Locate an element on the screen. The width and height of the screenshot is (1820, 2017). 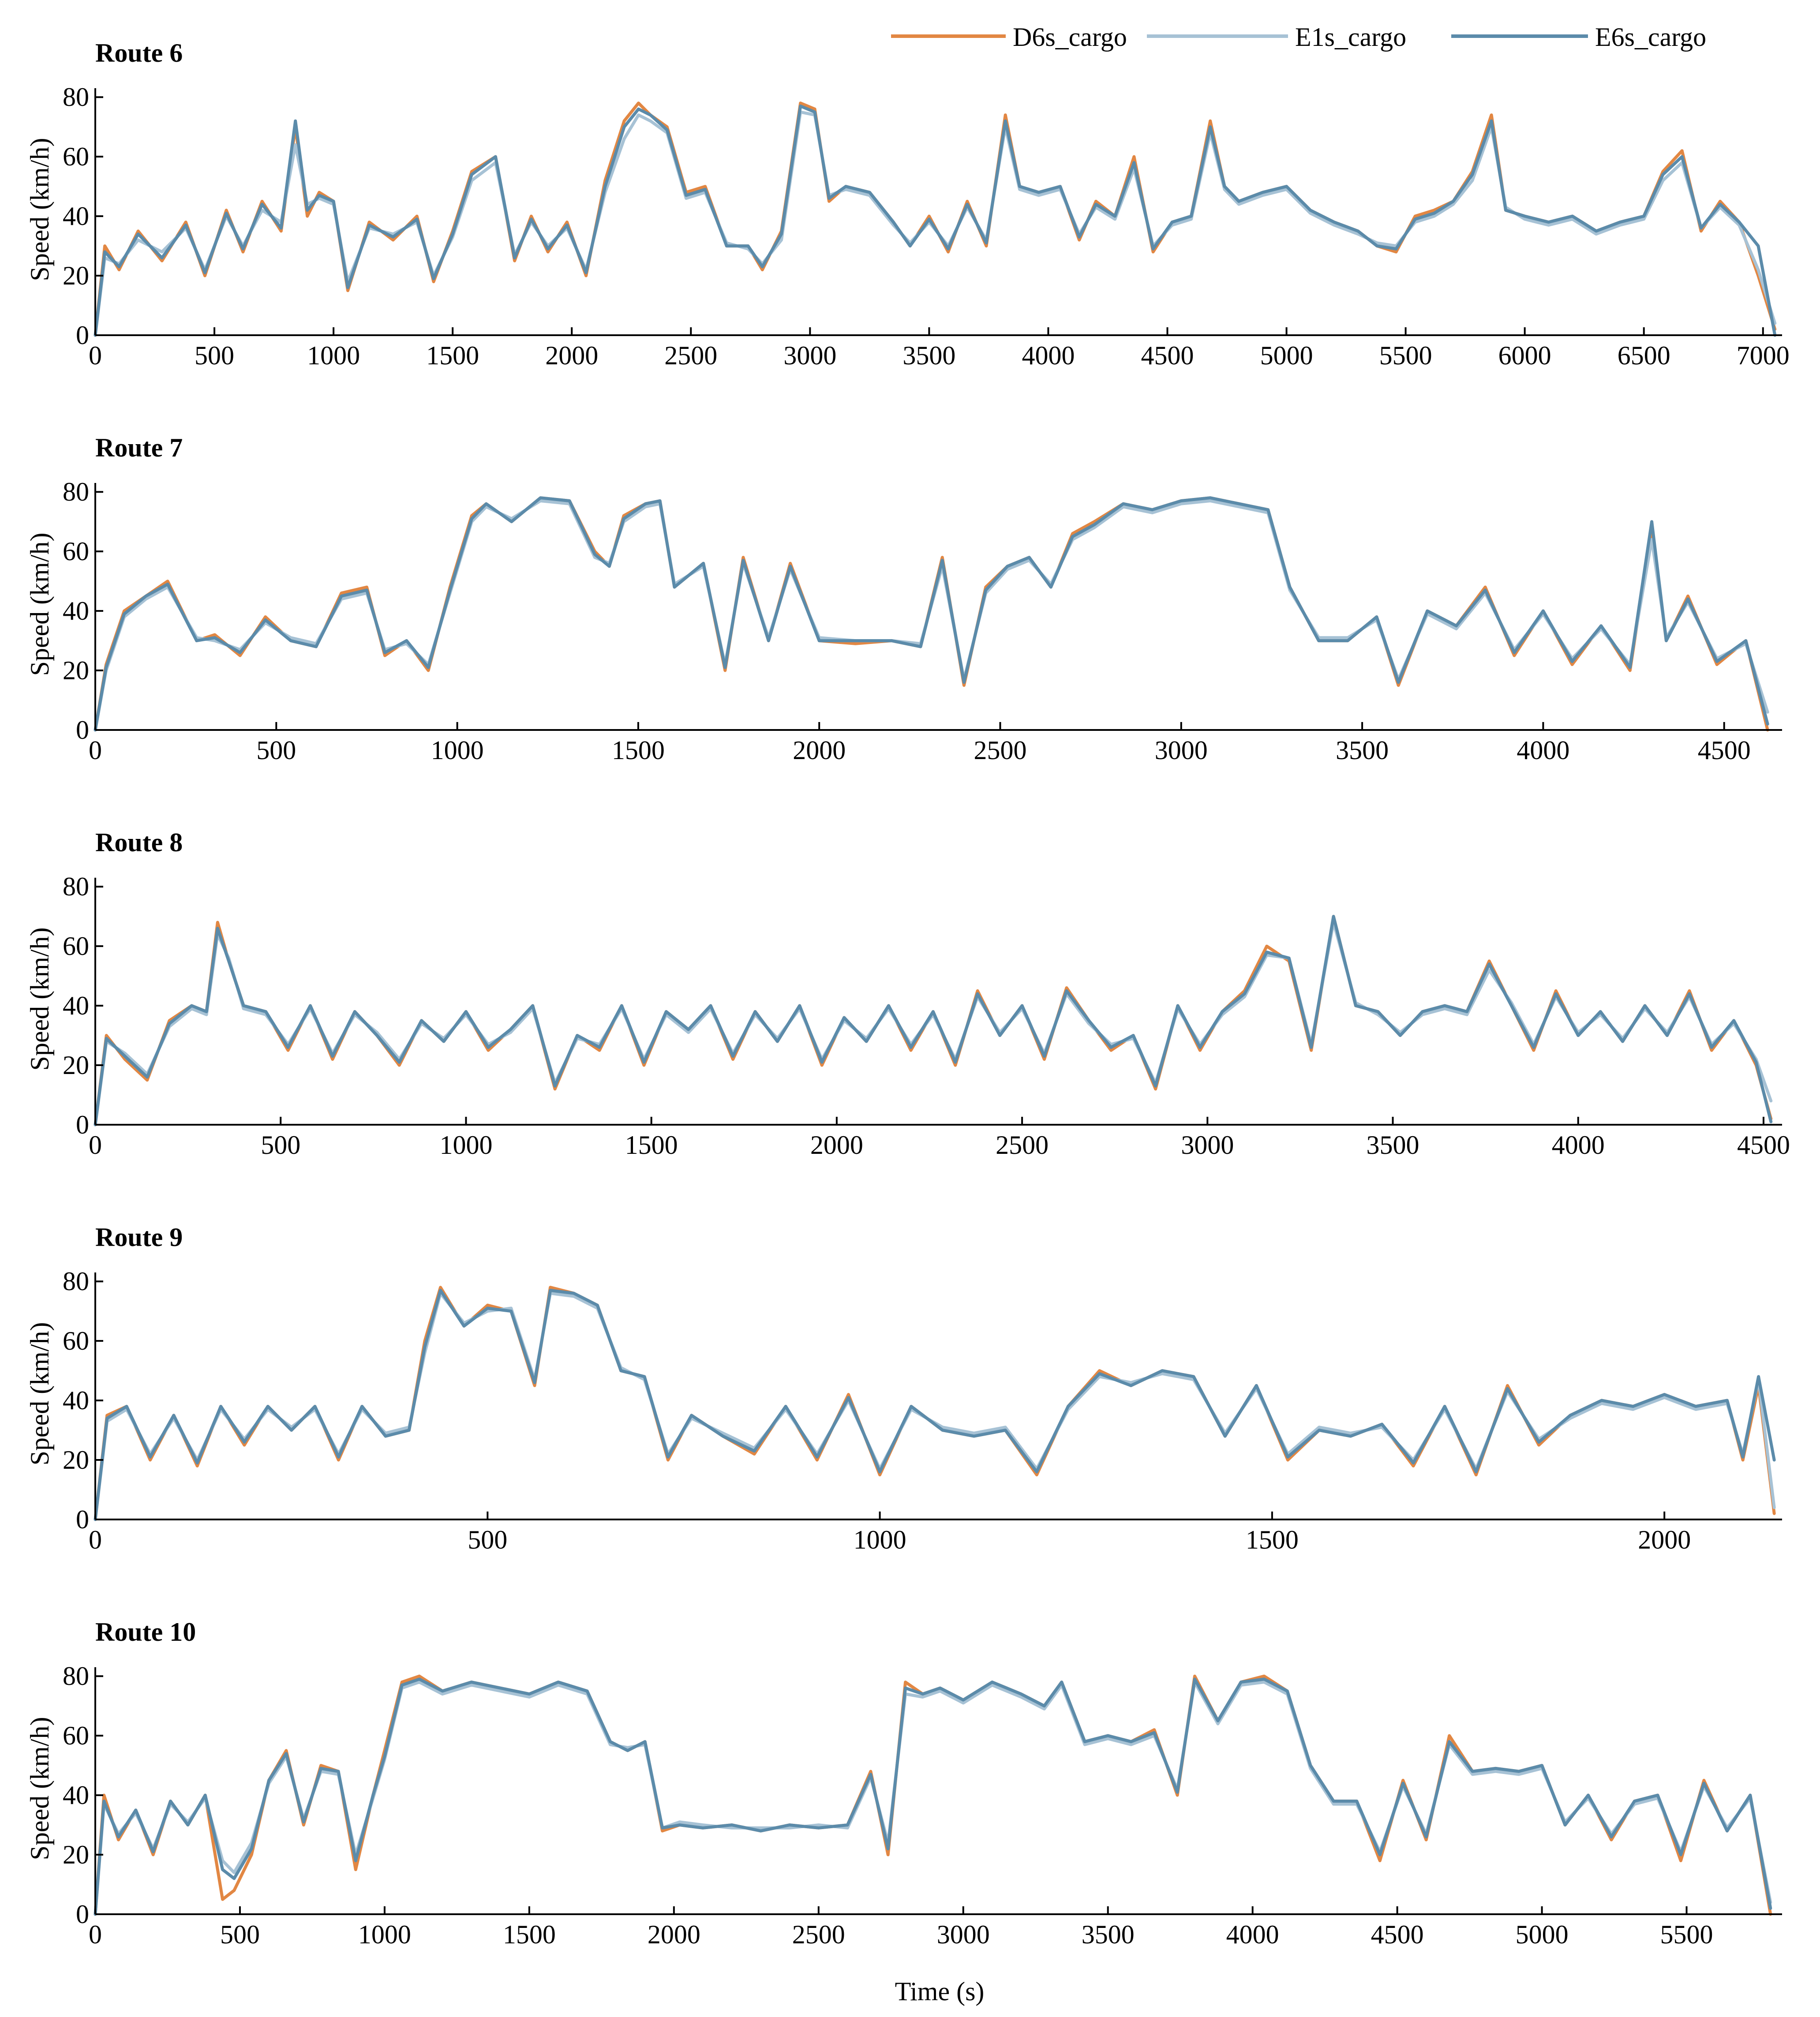
panel-title: Route 6 is located at coordinates (139, 52).